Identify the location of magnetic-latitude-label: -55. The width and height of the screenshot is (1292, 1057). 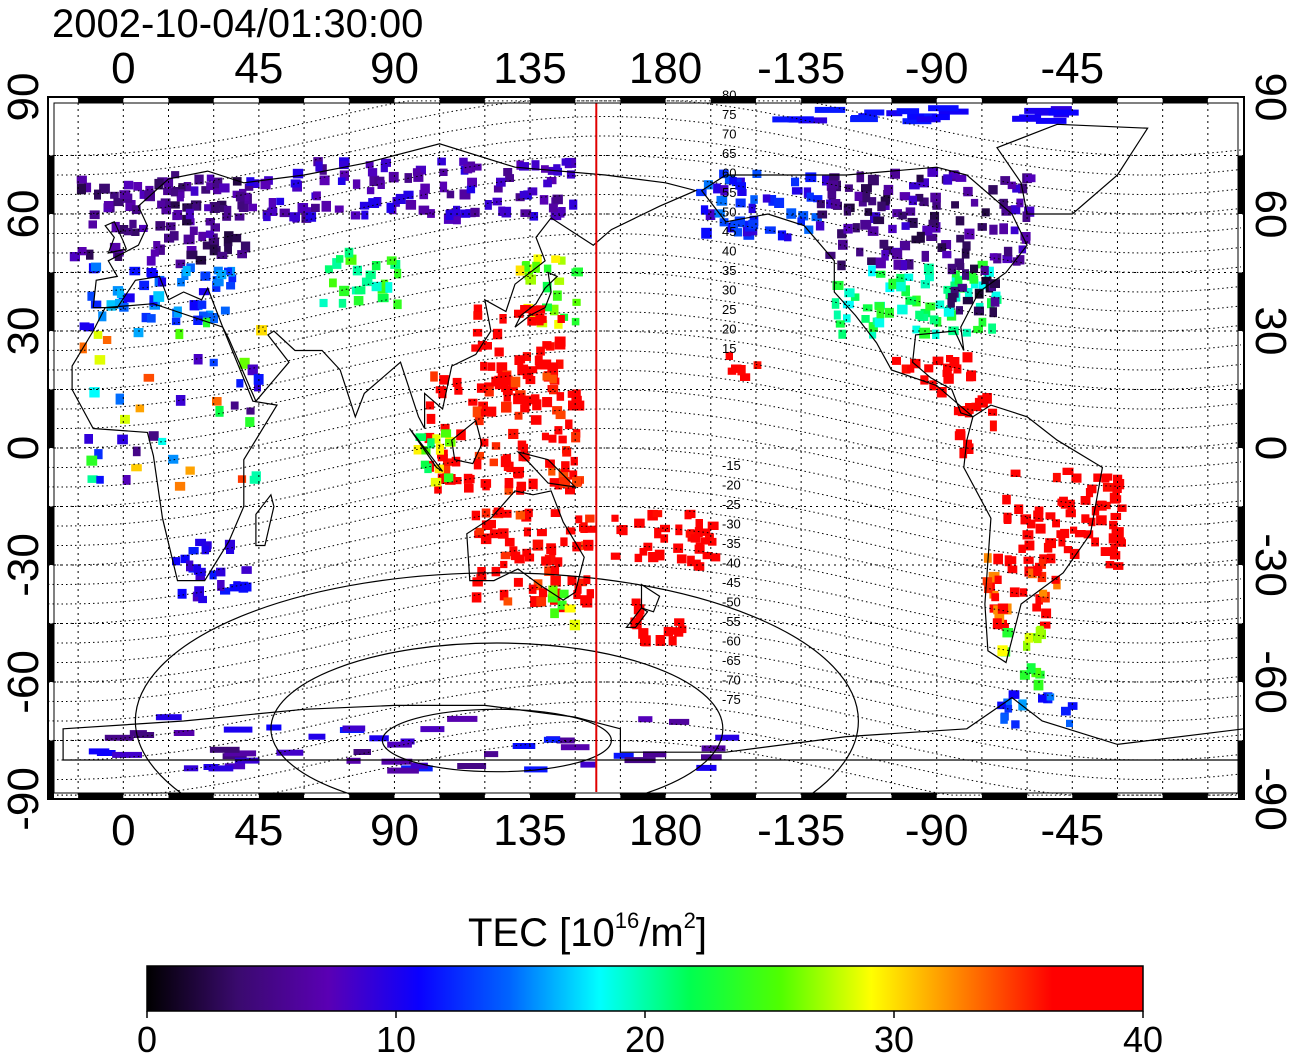
(731, 621).